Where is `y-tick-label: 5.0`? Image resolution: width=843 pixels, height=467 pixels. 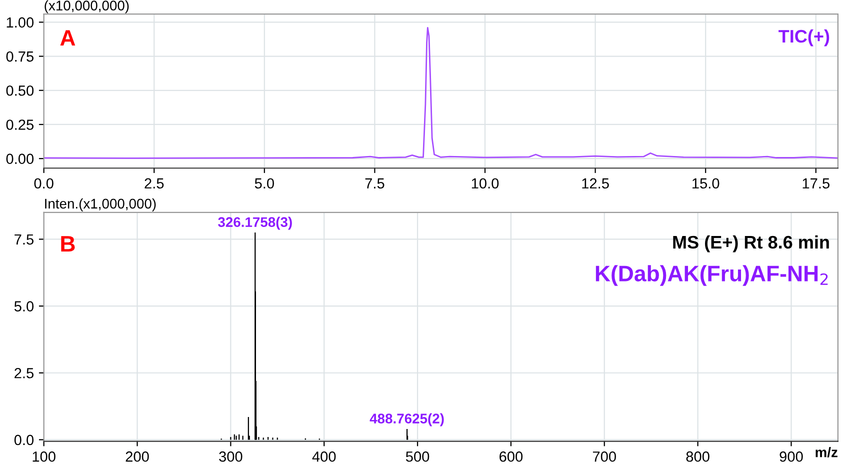
y-tick-label: 5.0 is located at coordinates (24, 306).